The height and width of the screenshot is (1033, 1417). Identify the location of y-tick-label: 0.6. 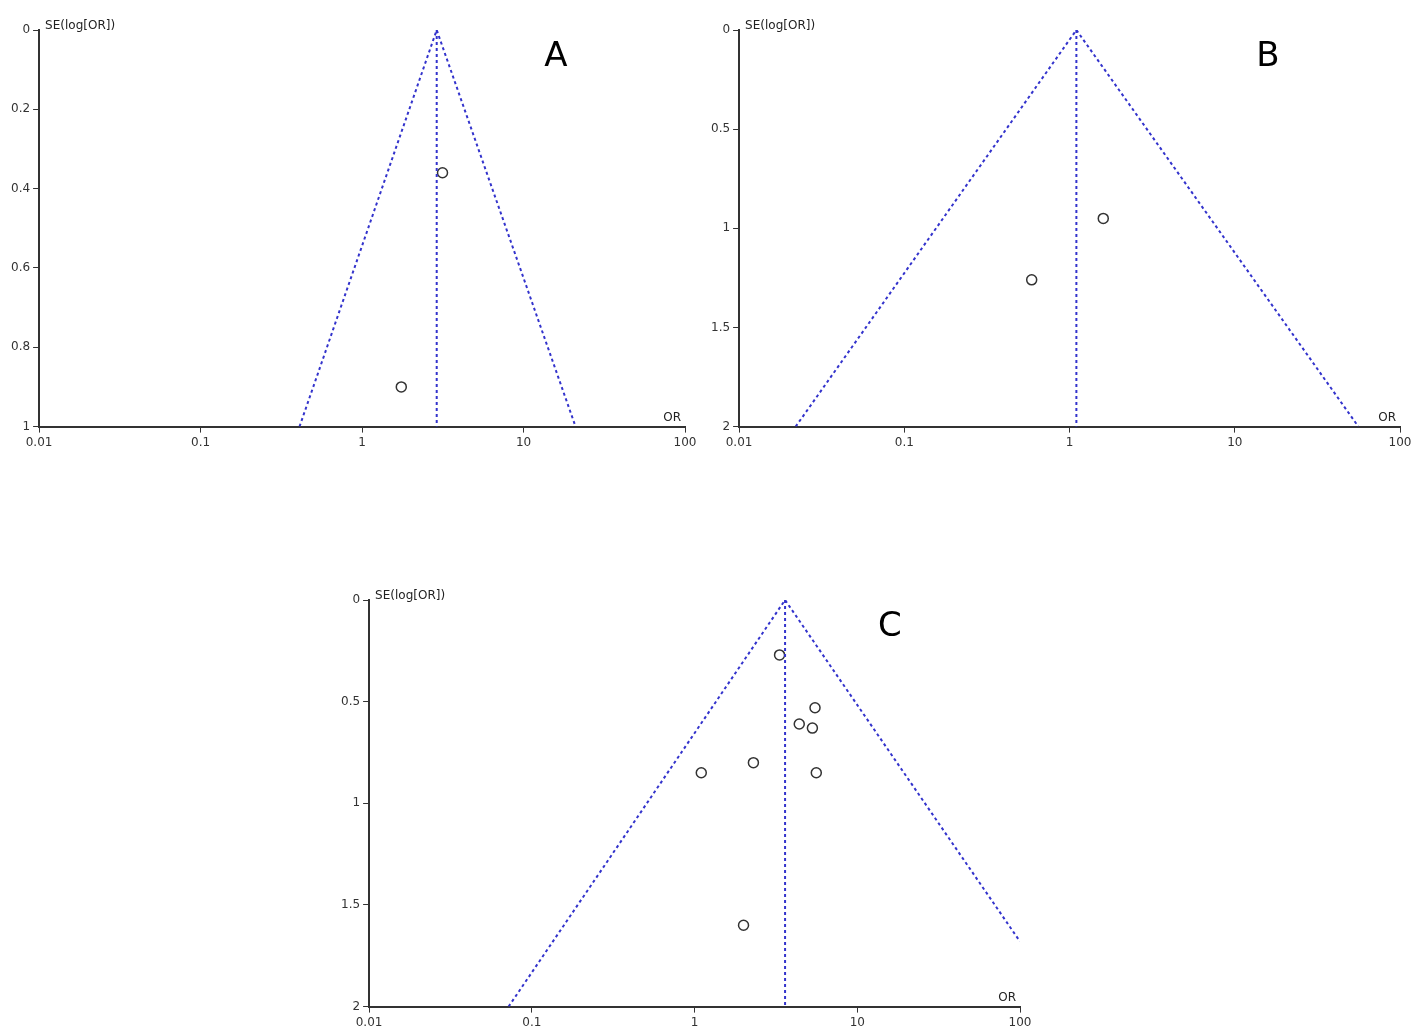
(20, 267).